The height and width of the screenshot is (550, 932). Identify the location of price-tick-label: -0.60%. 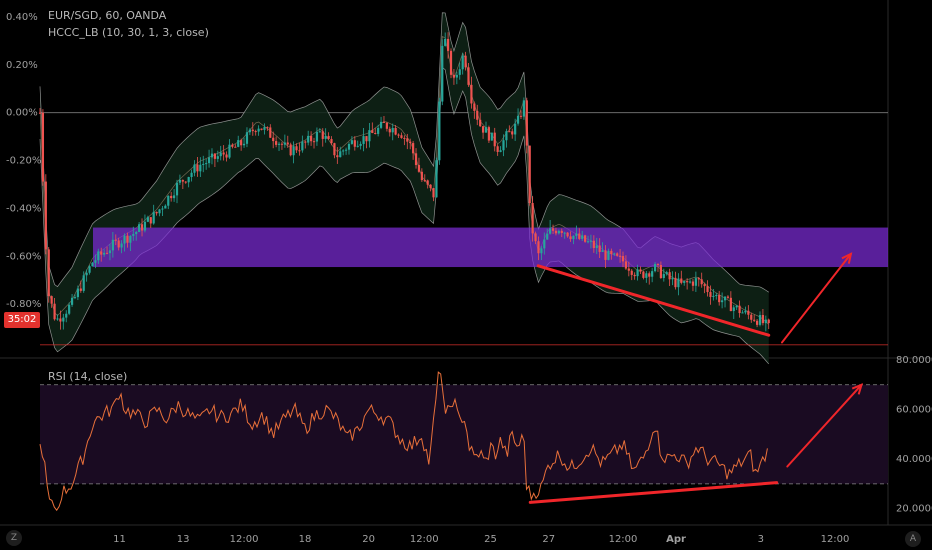
(23, 256).